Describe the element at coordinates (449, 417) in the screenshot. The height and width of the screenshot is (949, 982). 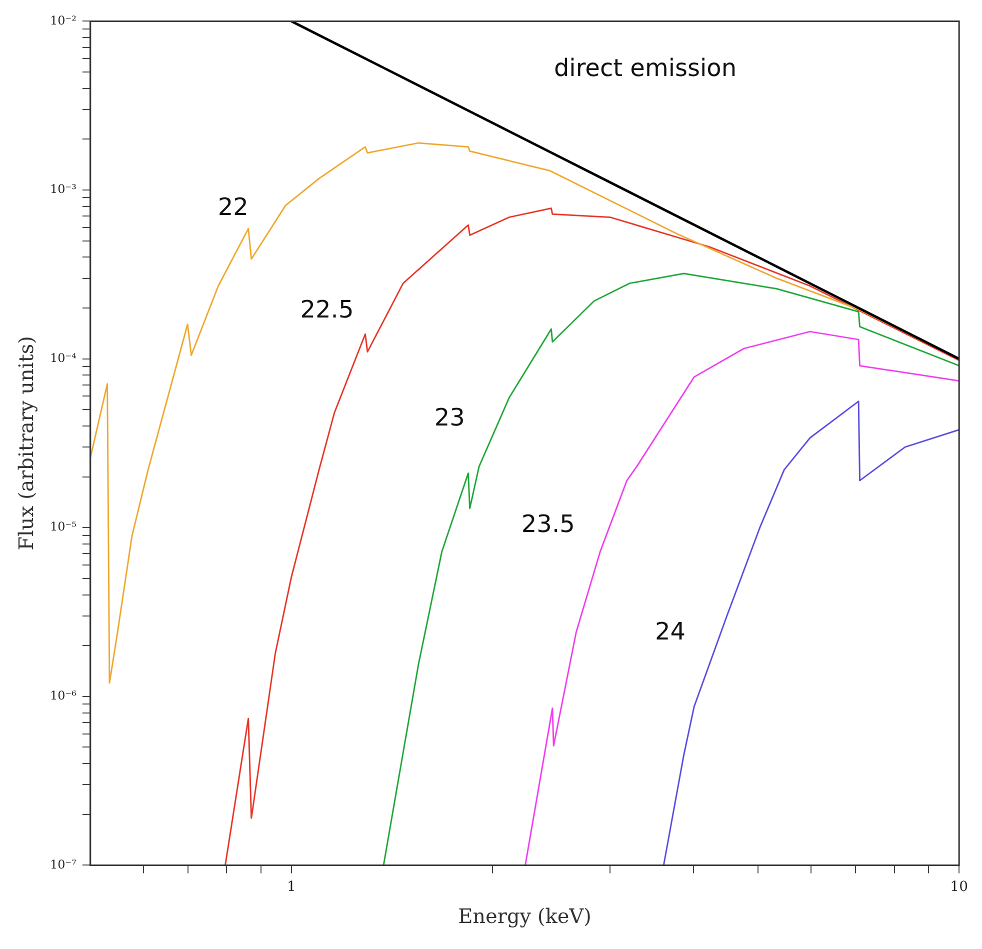
I see `series-label: 23` at that location.